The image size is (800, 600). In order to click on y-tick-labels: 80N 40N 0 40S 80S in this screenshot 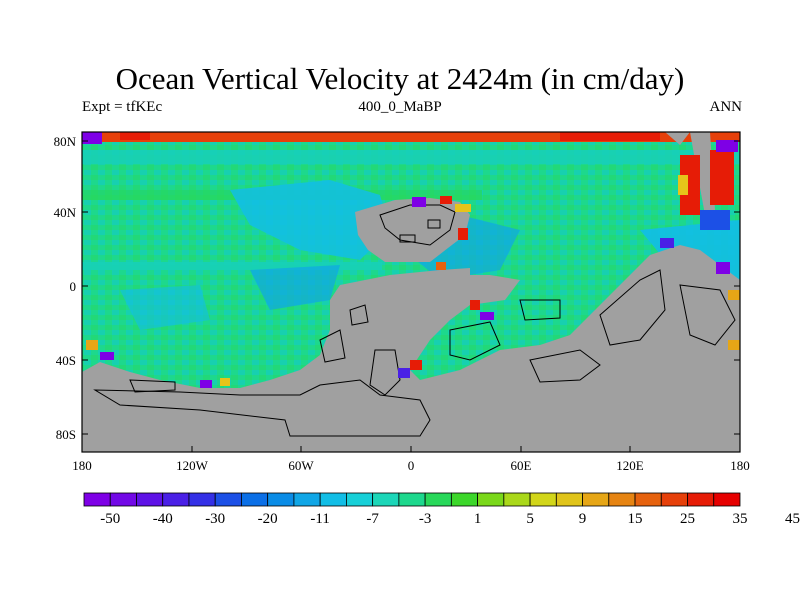, I will do `click(65, 288)`.